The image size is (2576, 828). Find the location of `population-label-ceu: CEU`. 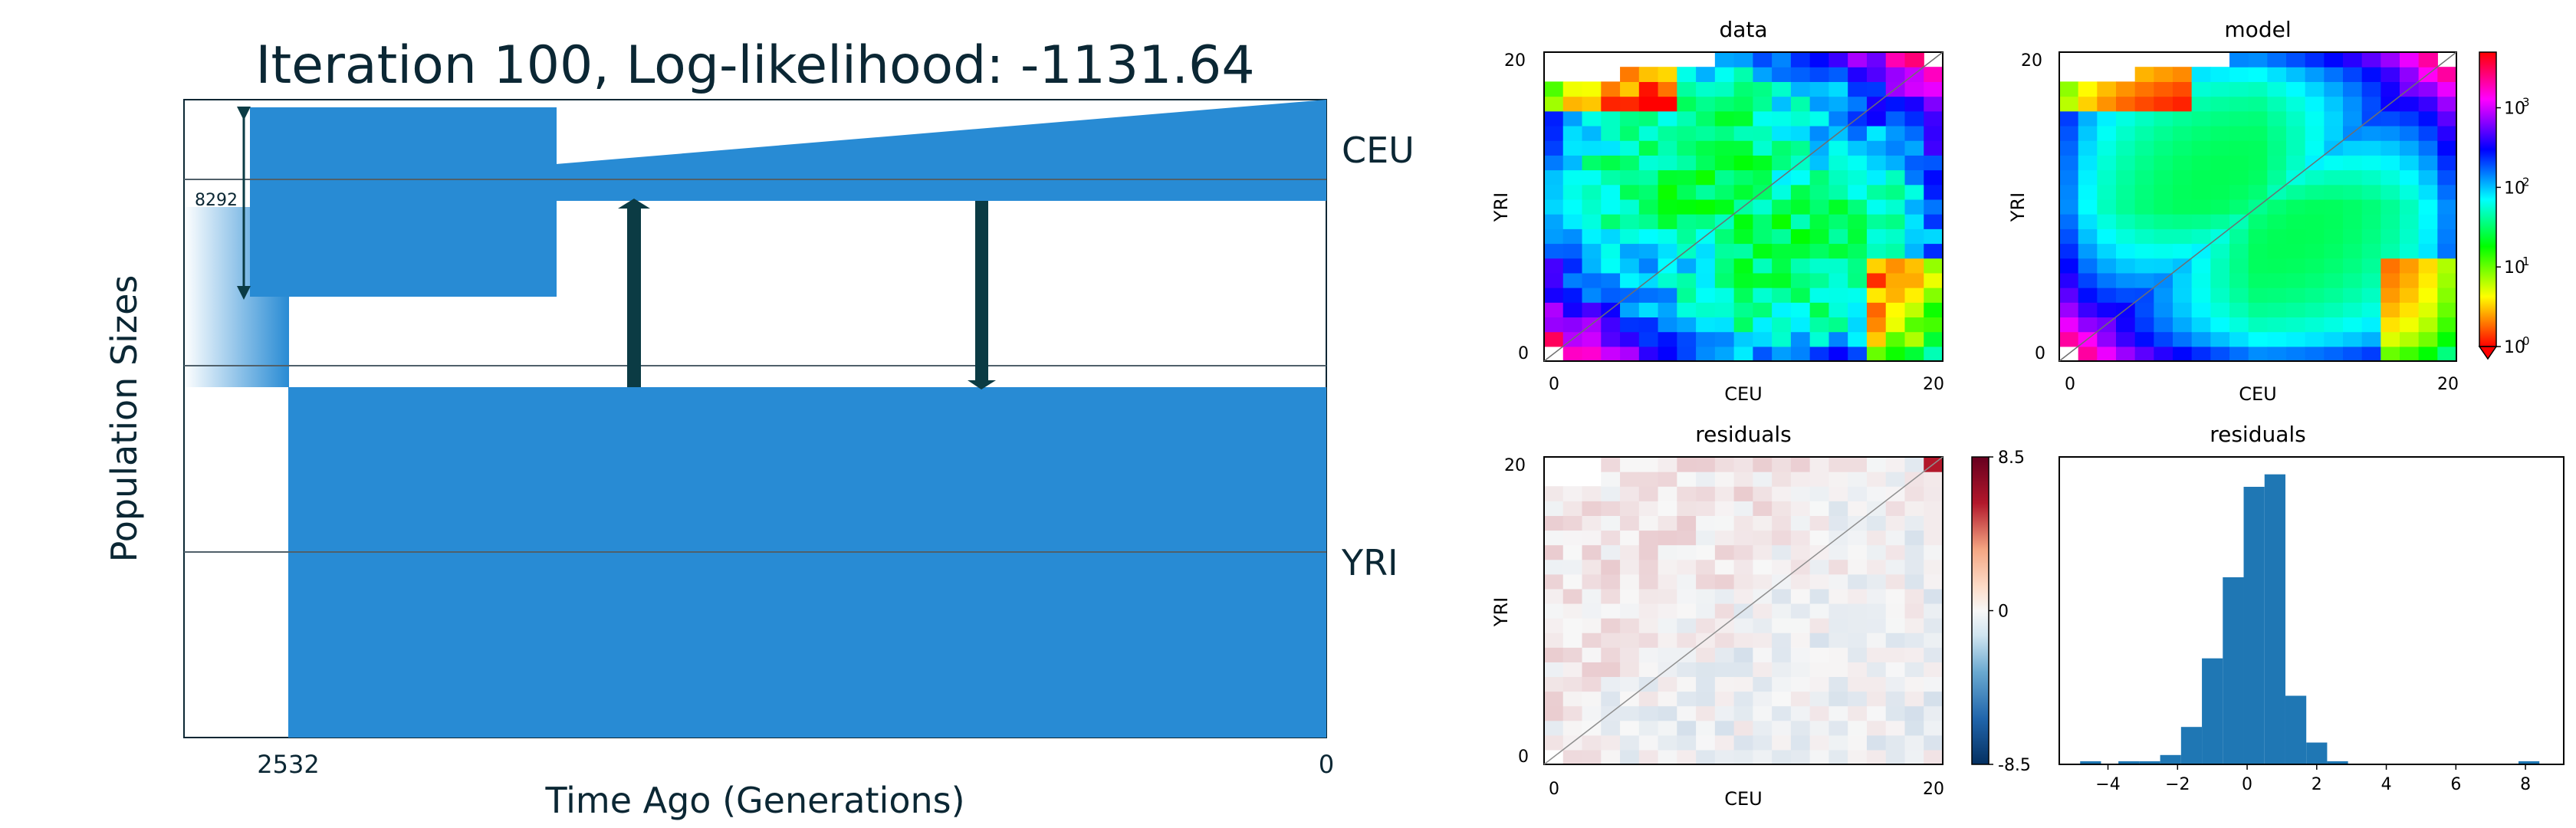

population-label-ceu: CEU is located at coordinates (1378, 151).